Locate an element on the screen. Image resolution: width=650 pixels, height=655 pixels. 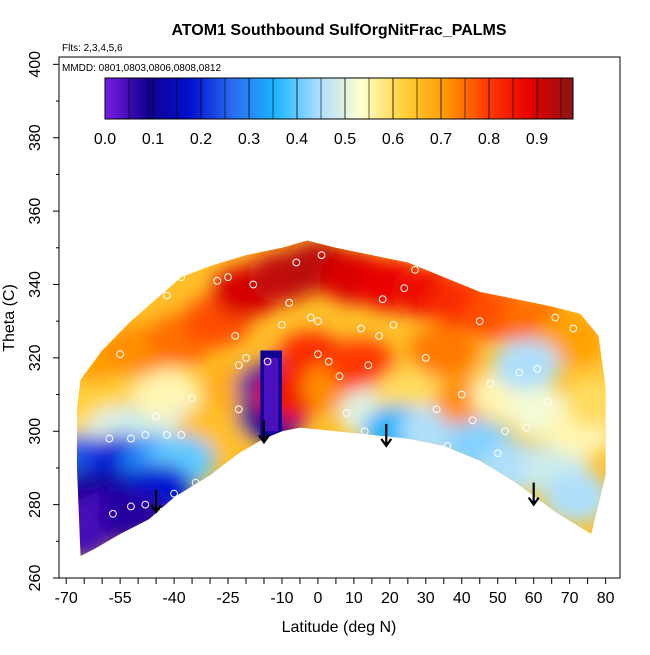
y-tick-label: 340 is located at coordinates (35, 284).